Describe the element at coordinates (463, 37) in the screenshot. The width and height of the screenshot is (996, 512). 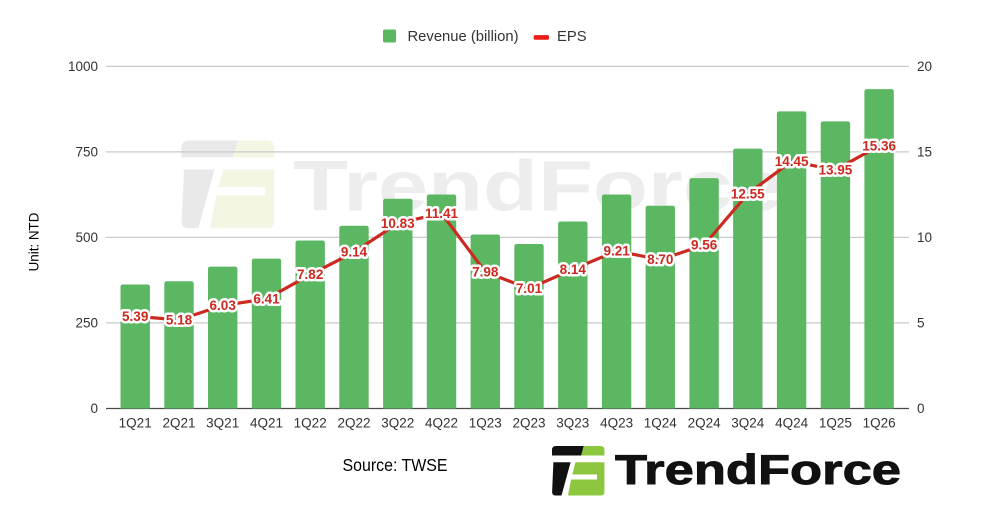
I see `svg-text: Revenue (billion)` at that location.